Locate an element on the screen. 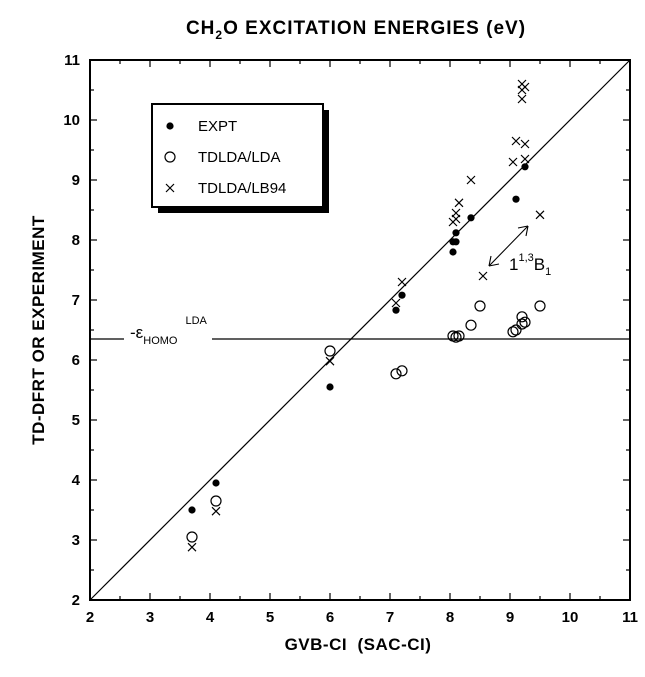  legend-marker-expt is located at coordinates (170, 126).